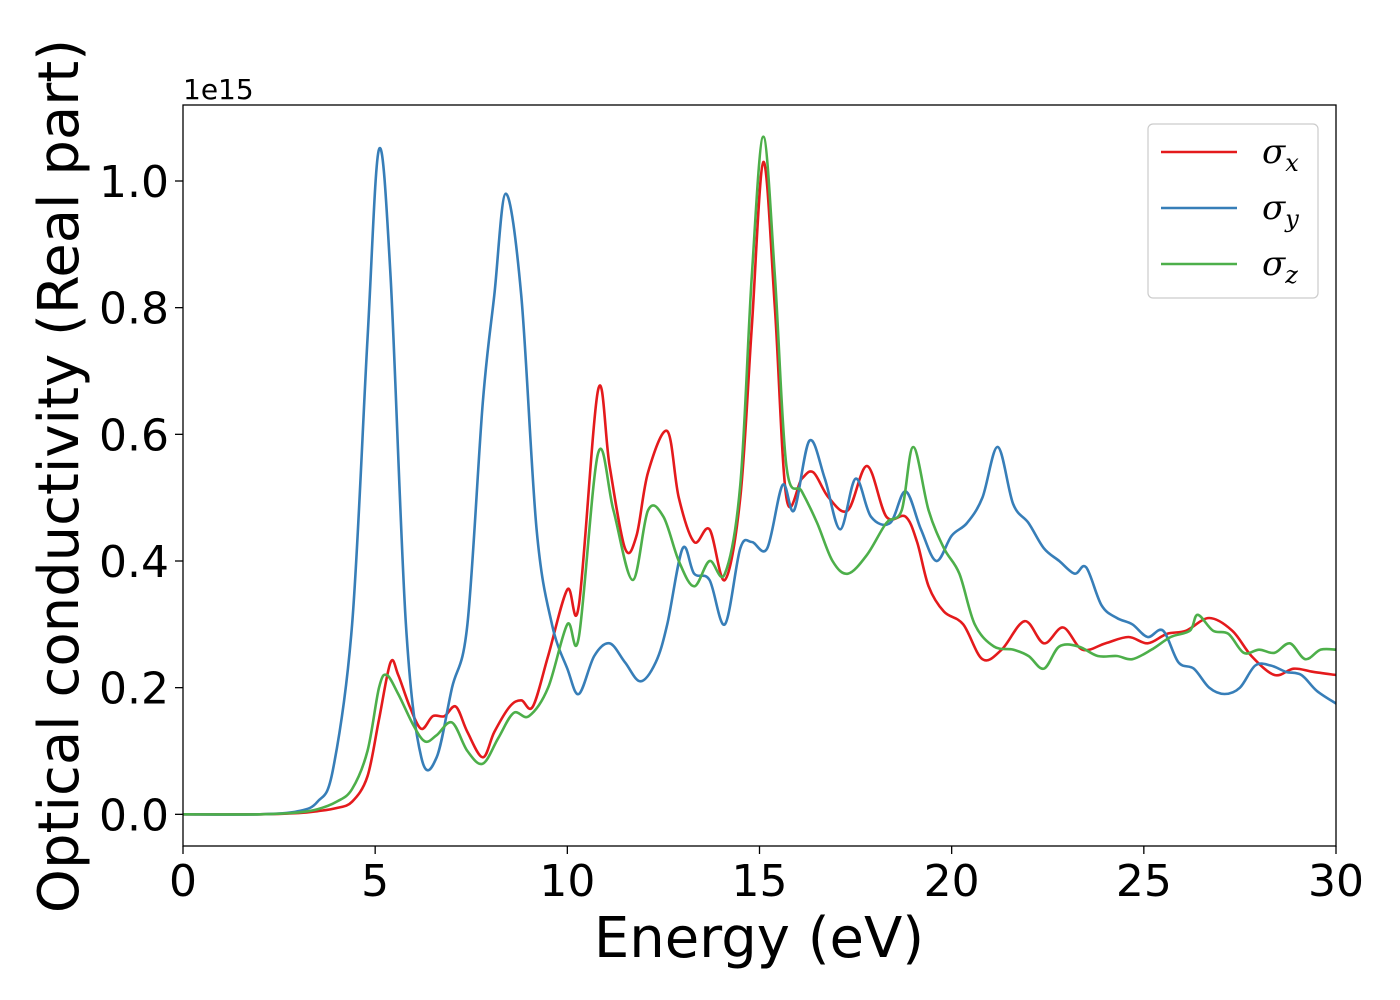  I want to click on legend-label-z: σz, so click(1280, 266).